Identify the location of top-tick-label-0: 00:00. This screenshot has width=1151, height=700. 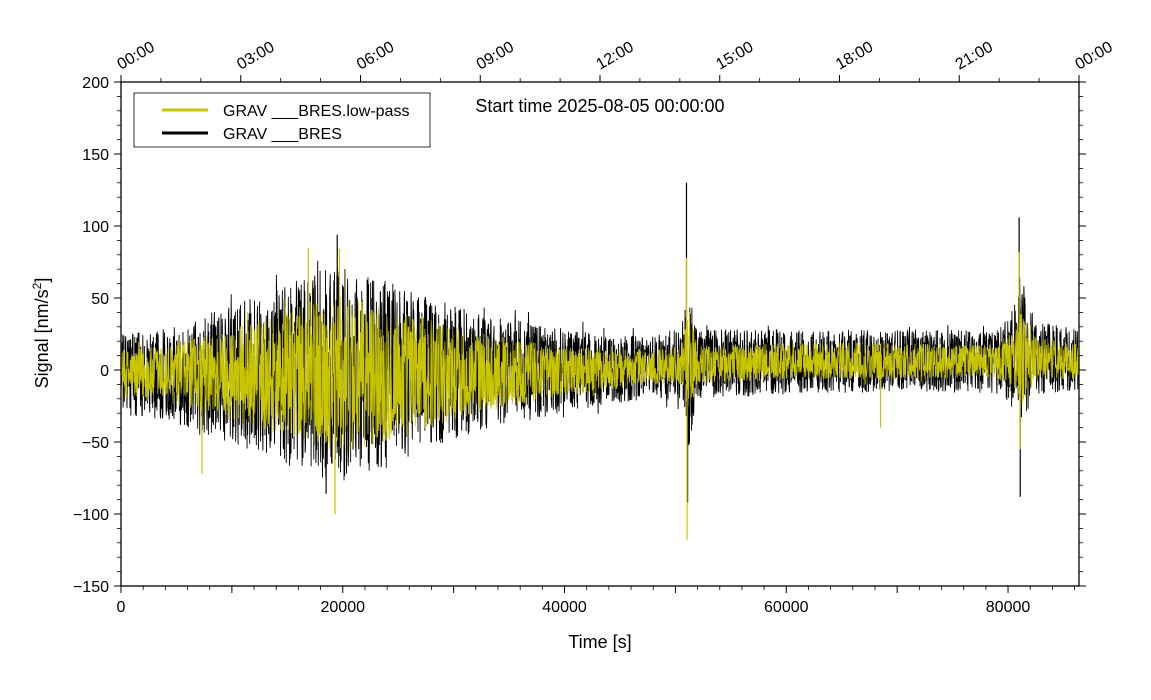
(136, 56).